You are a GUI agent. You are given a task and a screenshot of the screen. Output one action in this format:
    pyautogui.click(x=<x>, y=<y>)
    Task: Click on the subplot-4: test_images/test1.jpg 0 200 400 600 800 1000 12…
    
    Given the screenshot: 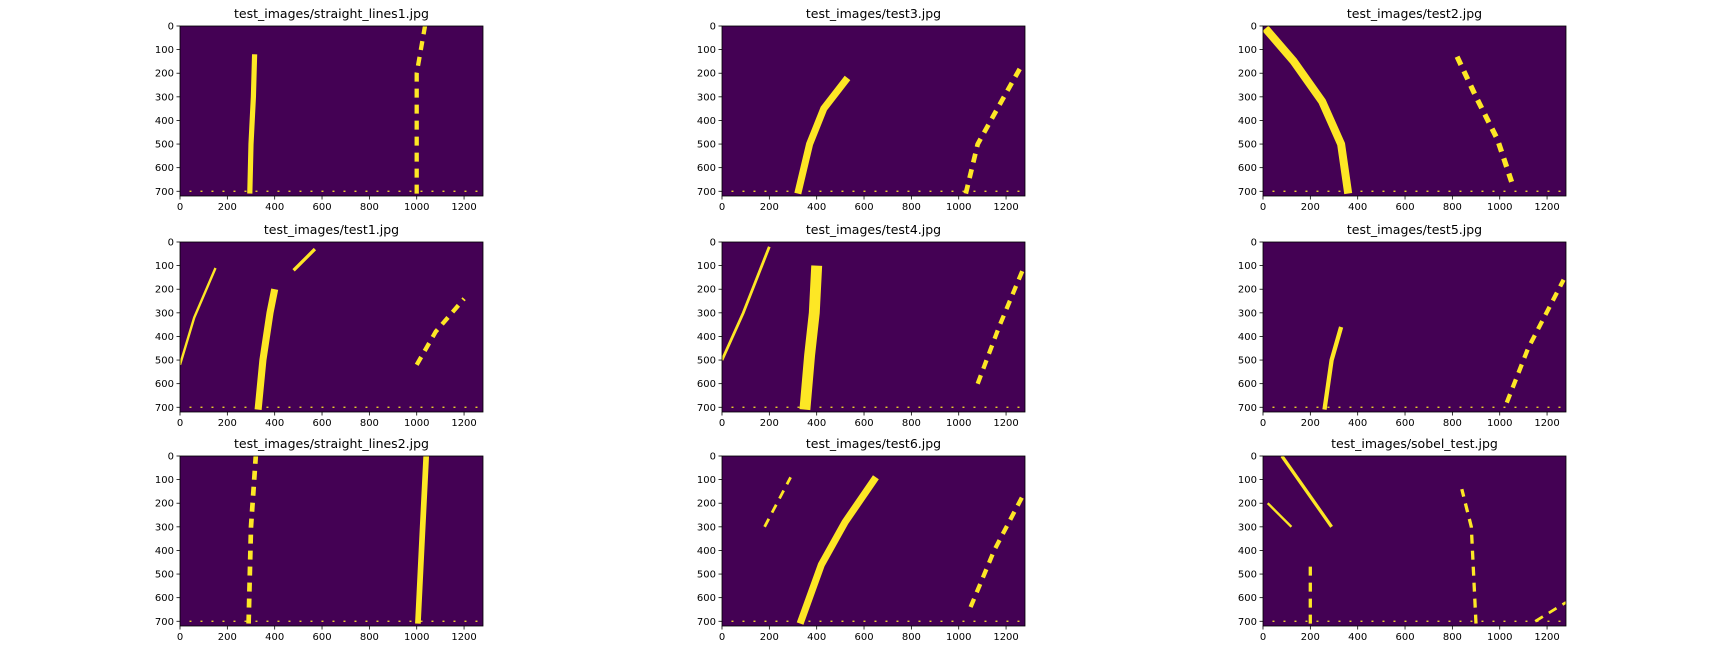 What is the action you would take?
    pyautogui.click(x=331, y=329)
    